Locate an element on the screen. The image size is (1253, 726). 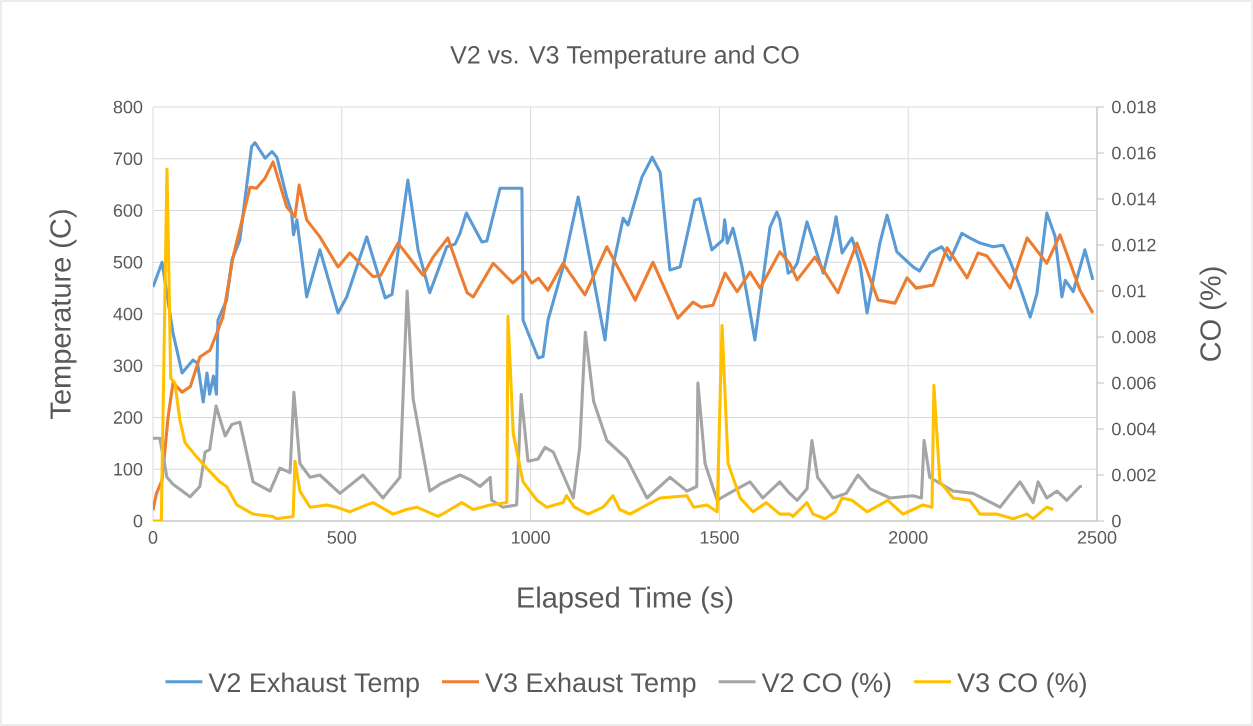
y-axis-title: Temperature (C) is located at coordinates (63, 314).